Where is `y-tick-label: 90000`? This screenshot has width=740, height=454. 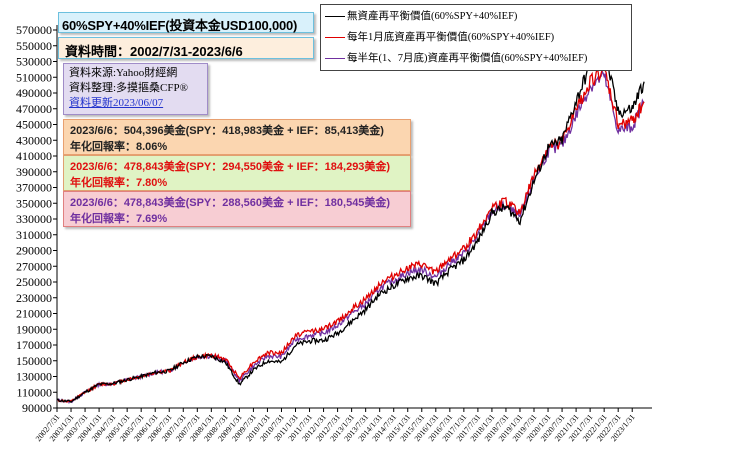 y-tick-label: 90000 is located at coordinates (37, 408).